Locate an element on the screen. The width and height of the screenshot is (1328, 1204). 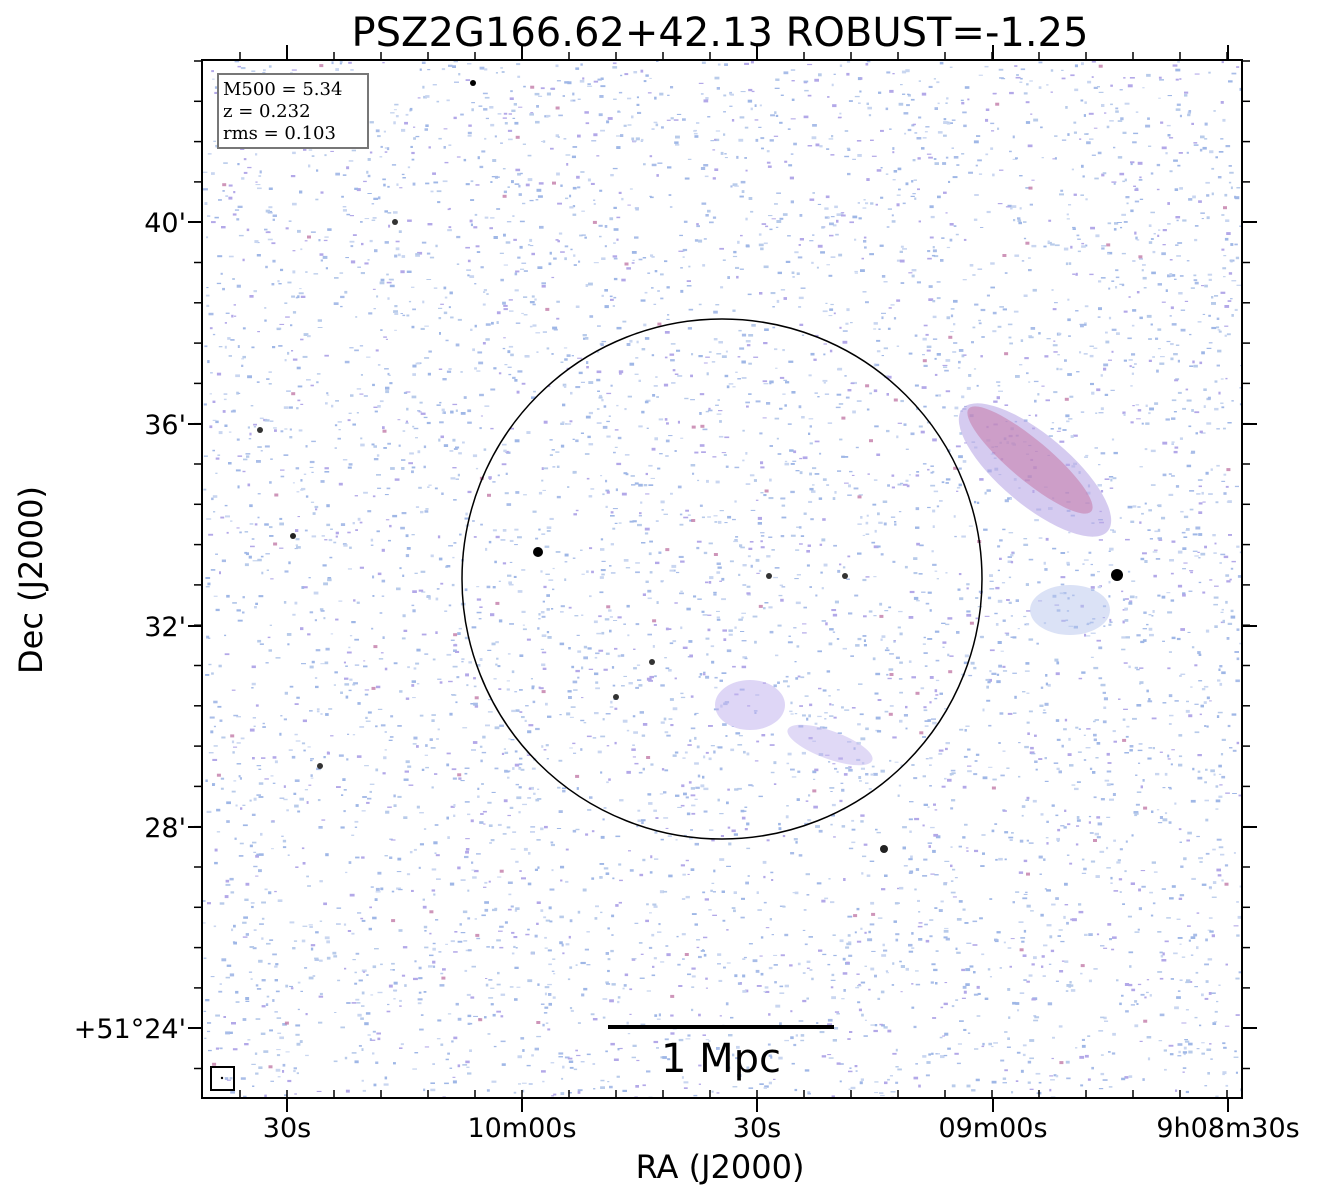
title: PSZ2G166.62+42.13 ROBUST=-1.25 is located at coordinates (720, 33).